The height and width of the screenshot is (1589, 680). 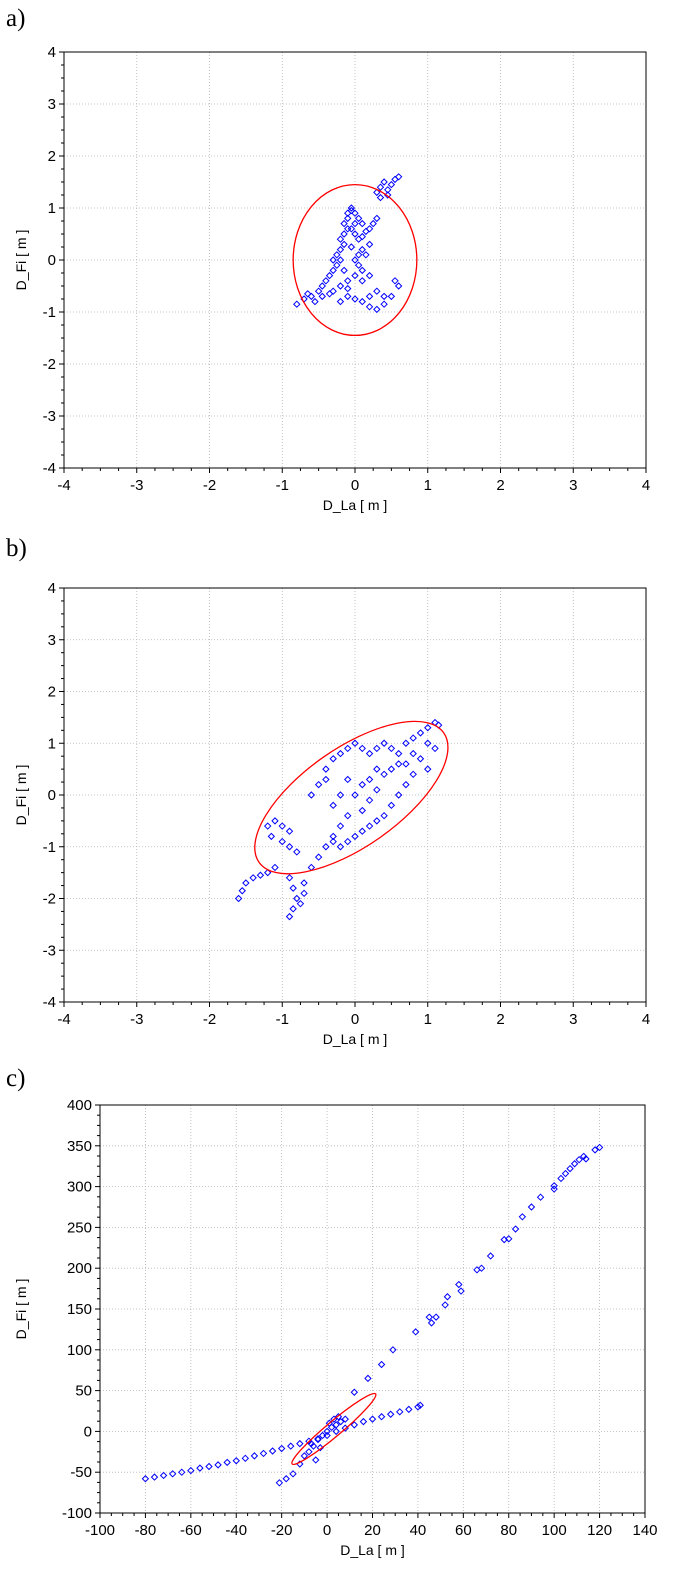 What do you see at coordinates (508, 1530) in the screenshot?
I see `x-tick-label: 80` at bounding box center [508, 1530].